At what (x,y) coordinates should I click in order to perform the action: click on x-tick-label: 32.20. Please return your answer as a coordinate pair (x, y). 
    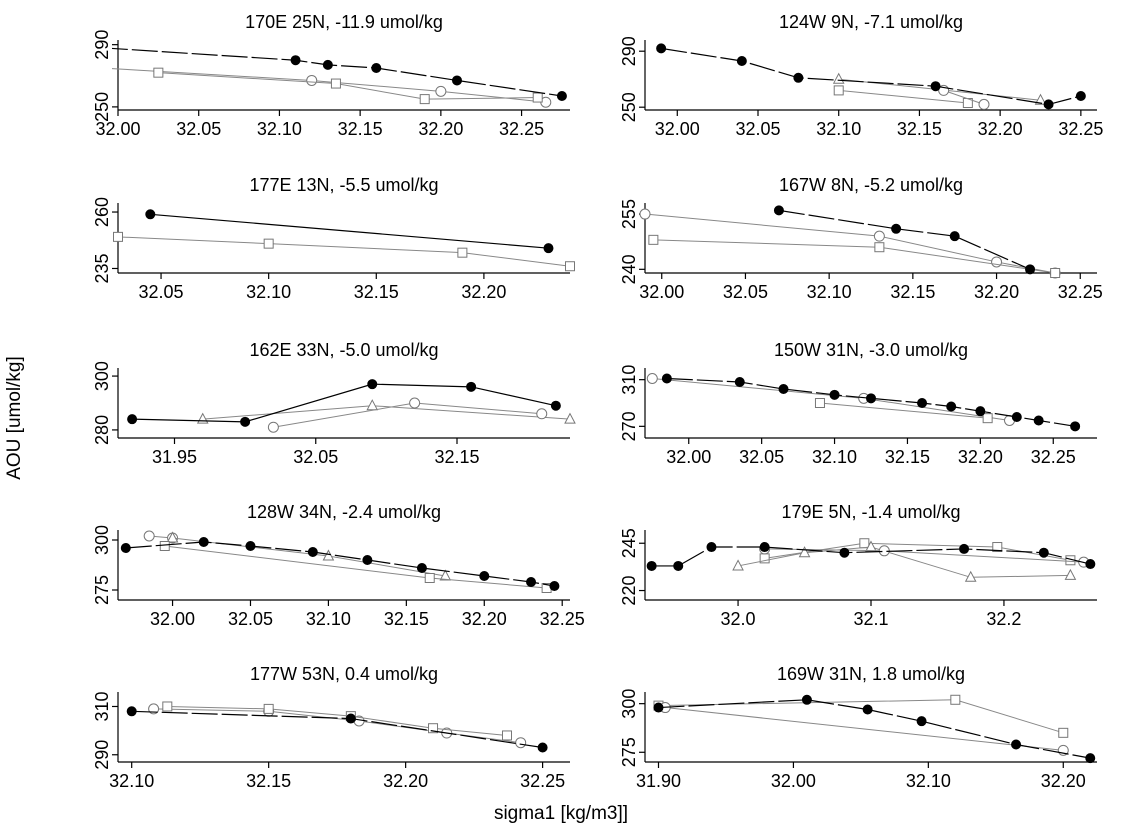
    Looking at the image, I should click on (483, 292).